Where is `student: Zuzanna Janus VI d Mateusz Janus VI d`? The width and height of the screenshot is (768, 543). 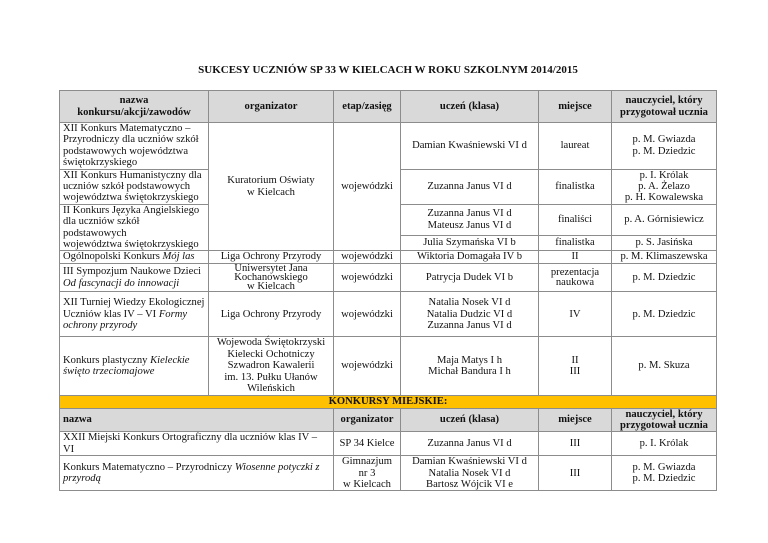 student: Zuzanna Janus VI d Mateusz Janus VI d is located at coordinates (469, 219).